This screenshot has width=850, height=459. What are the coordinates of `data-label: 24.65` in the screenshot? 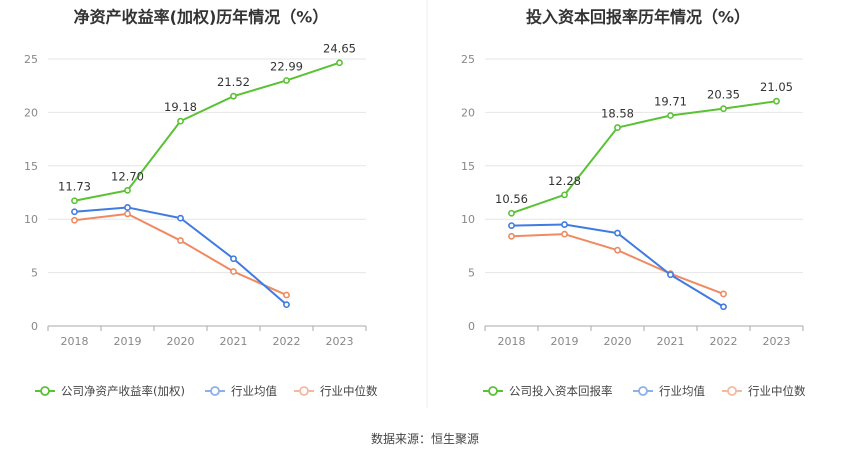 It's located at (339, 49).